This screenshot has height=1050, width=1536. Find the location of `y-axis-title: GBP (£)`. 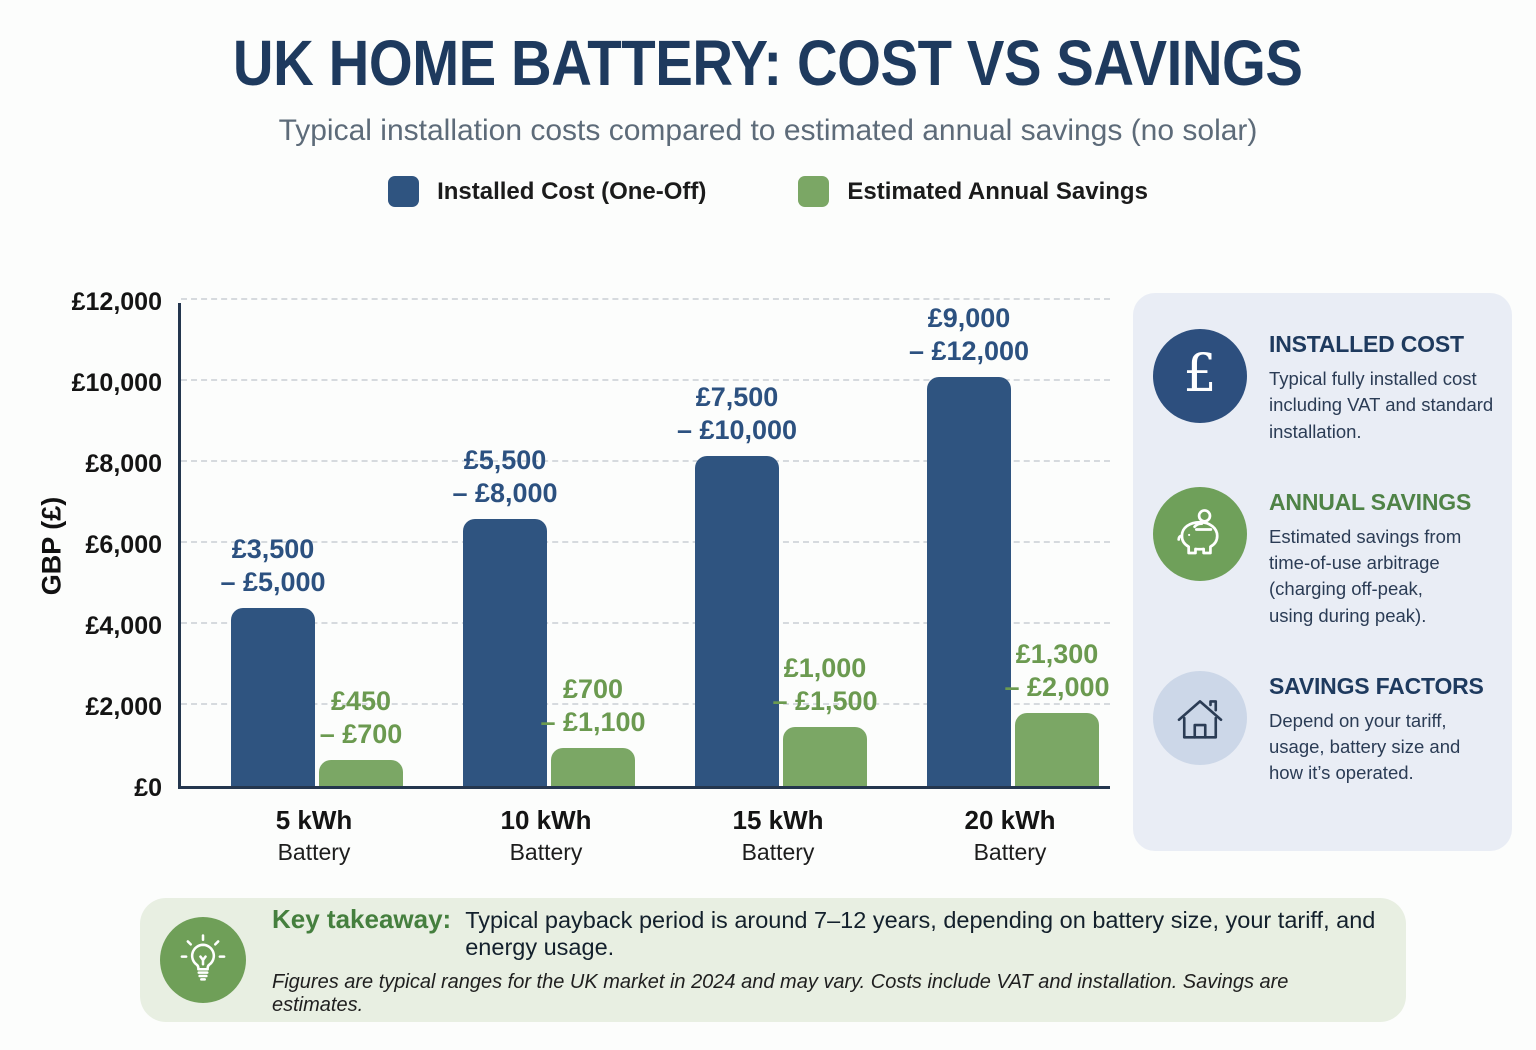

y-axis-title: GBP (£) is located at coordinates (51, 546).